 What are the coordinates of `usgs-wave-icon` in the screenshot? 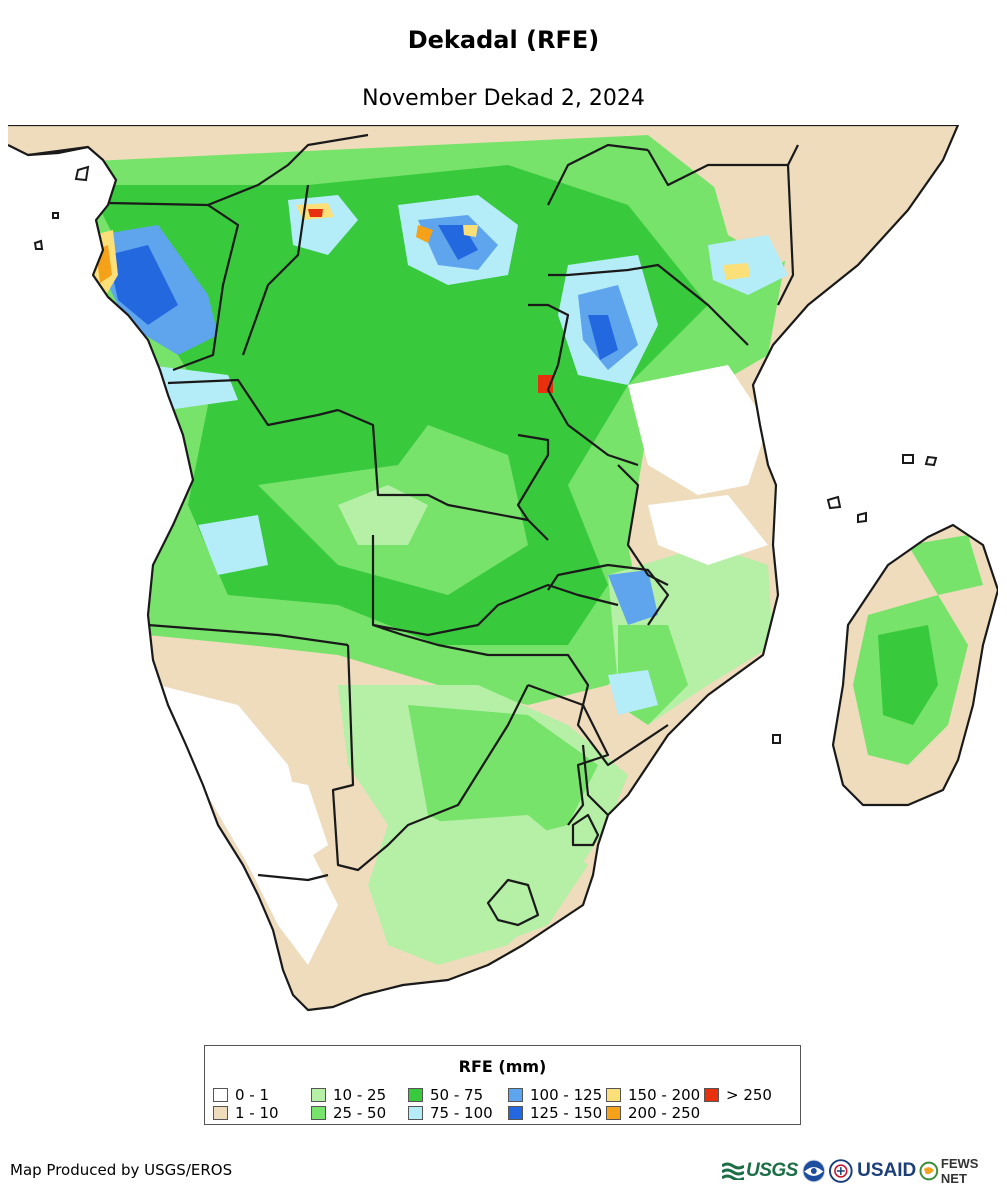 It's located at (733, 1171).